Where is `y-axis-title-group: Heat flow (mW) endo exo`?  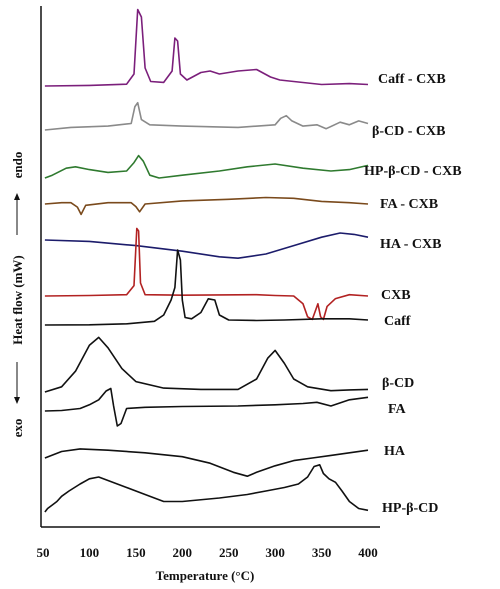 y-axis-title-group: Heat flow (mW) endo exo is located at coordinates (17, 295).